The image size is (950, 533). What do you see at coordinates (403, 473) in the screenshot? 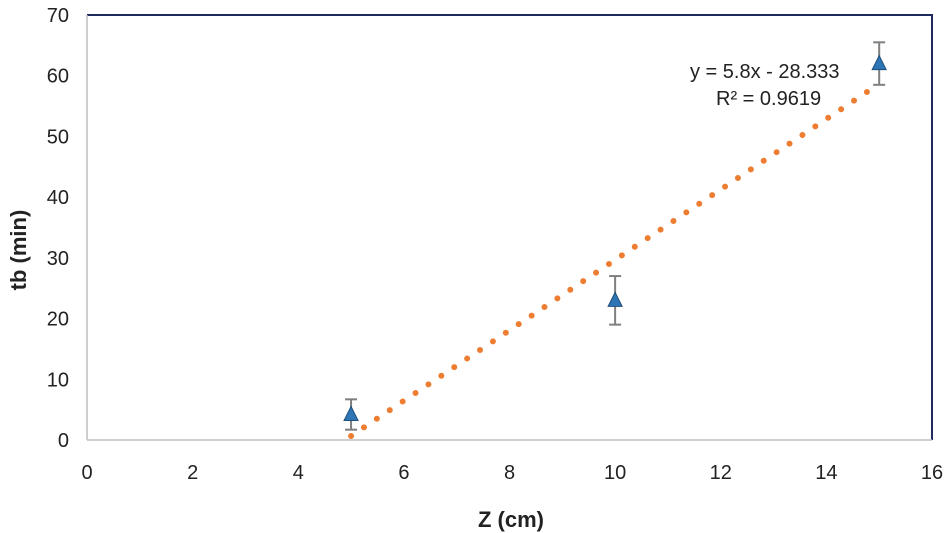
I see `x-tick-label: 6` at bounding box center [403, 473].